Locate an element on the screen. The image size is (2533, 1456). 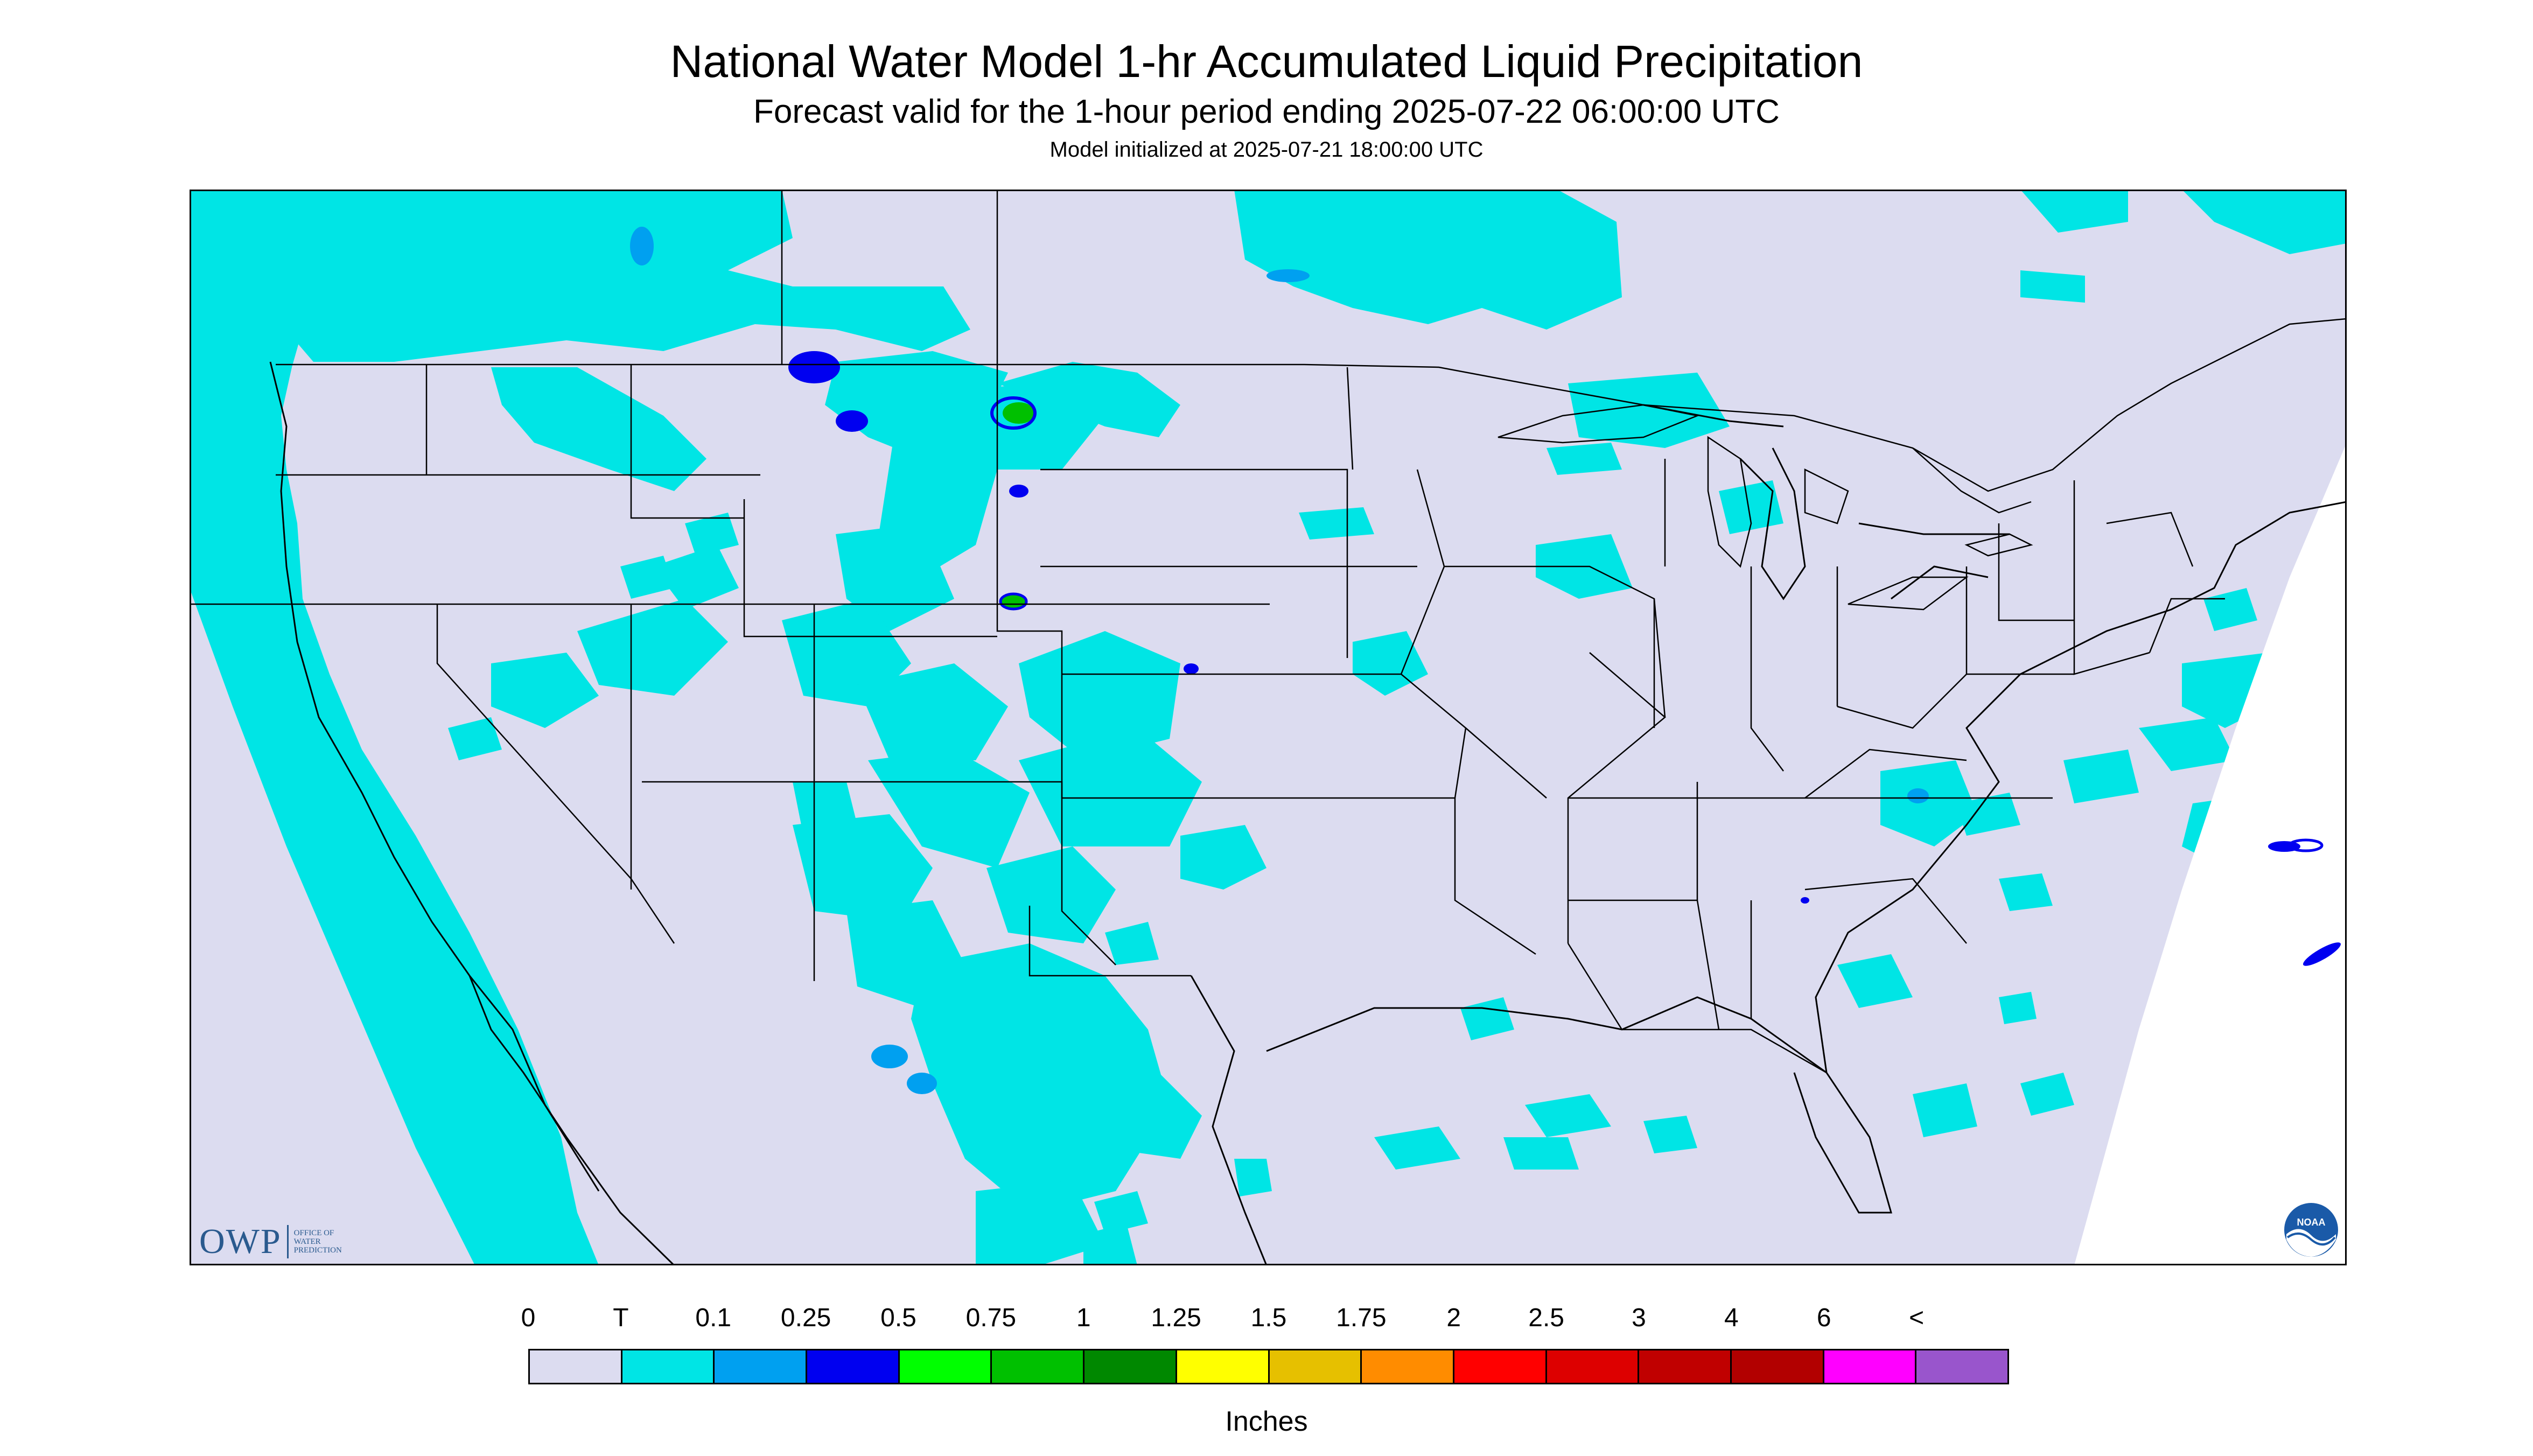
legend-label: 1.5 is located at coordinates (1268, 1318).